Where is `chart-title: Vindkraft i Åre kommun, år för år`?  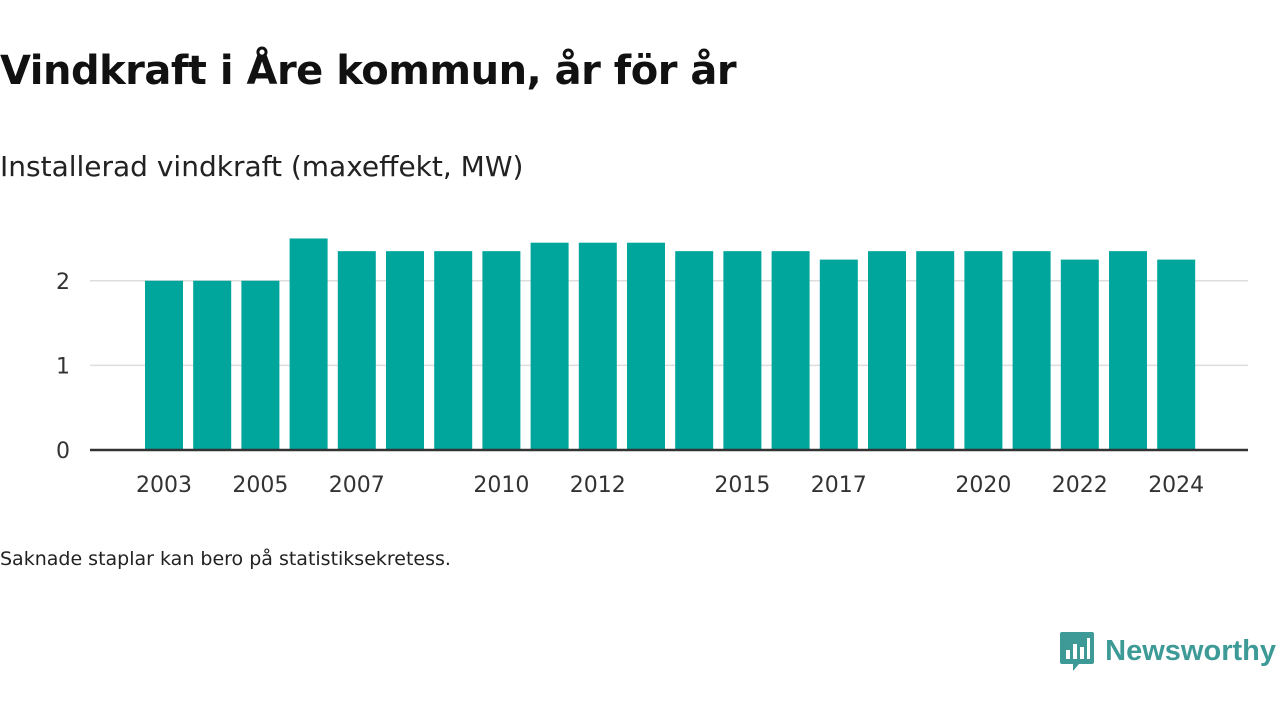 chart-title: Vindkraft i Åre kommun, år för år is located at coordinates (368, 71).